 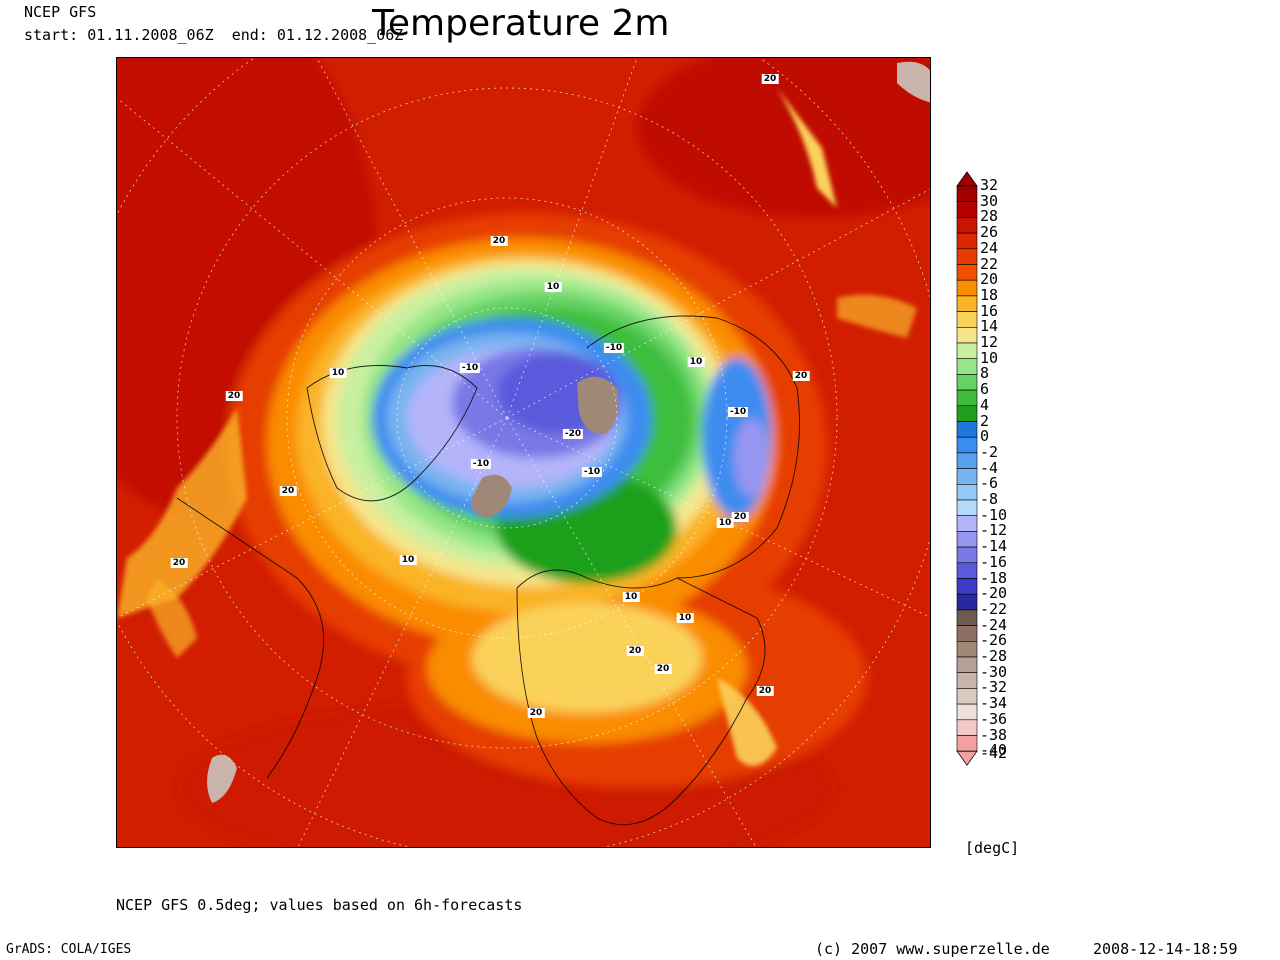 I want to click on software-credit: GrADS: COLA/IGES, so click(x=69, y=949).